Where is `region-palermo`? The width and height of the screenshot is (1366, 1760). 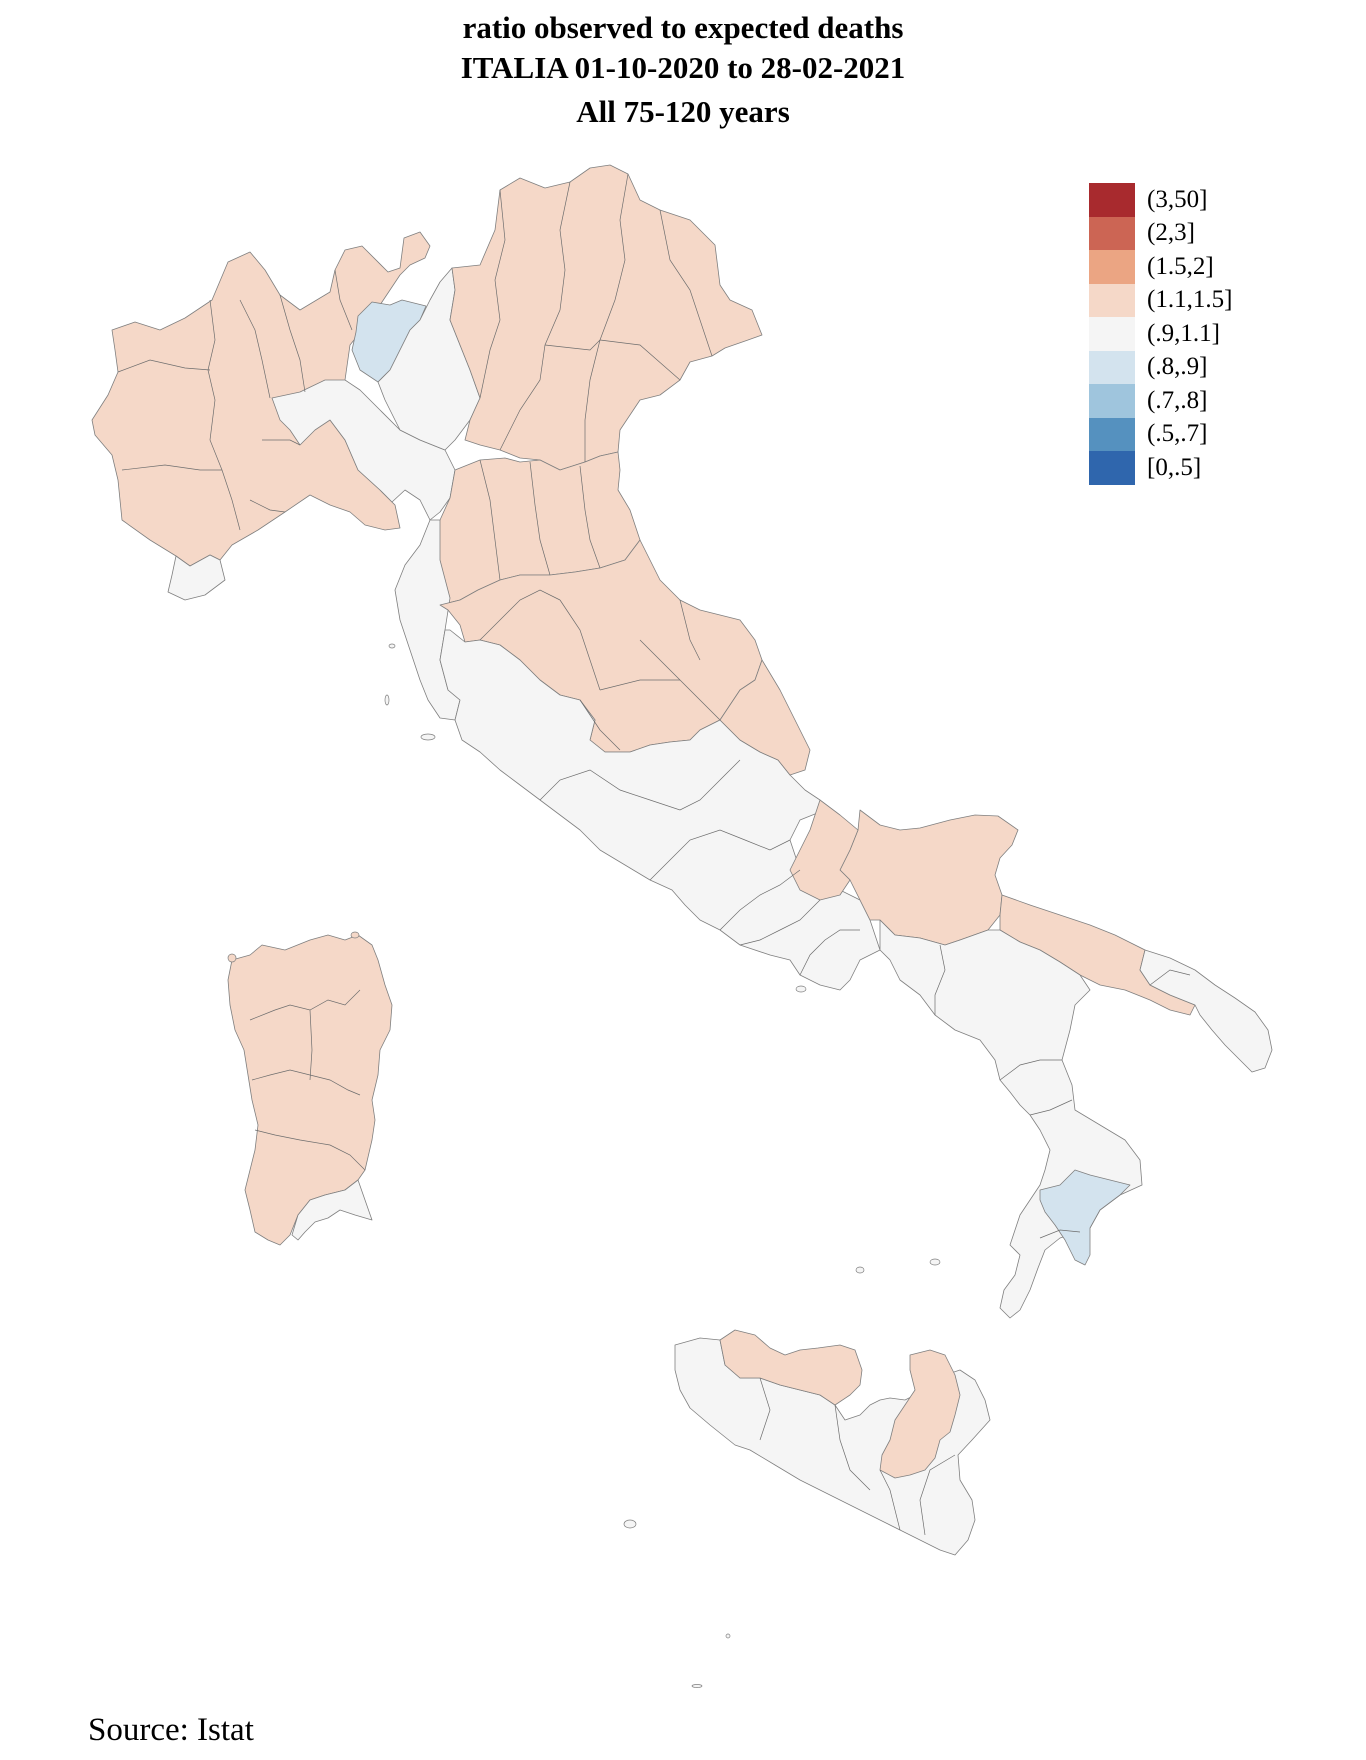 region-palermo is located at coordinates (791, 1367).